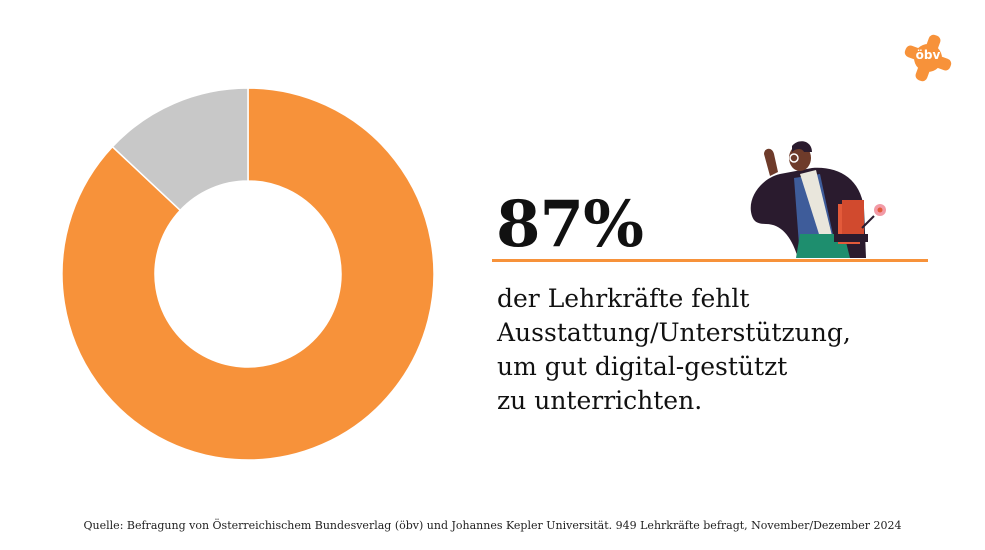 This screenshot has height=550, width=985. What do you see at coordinates (818, 199) in the screenshot?
I see `teacher-with-books-icon` at bounding box center [818, 199].